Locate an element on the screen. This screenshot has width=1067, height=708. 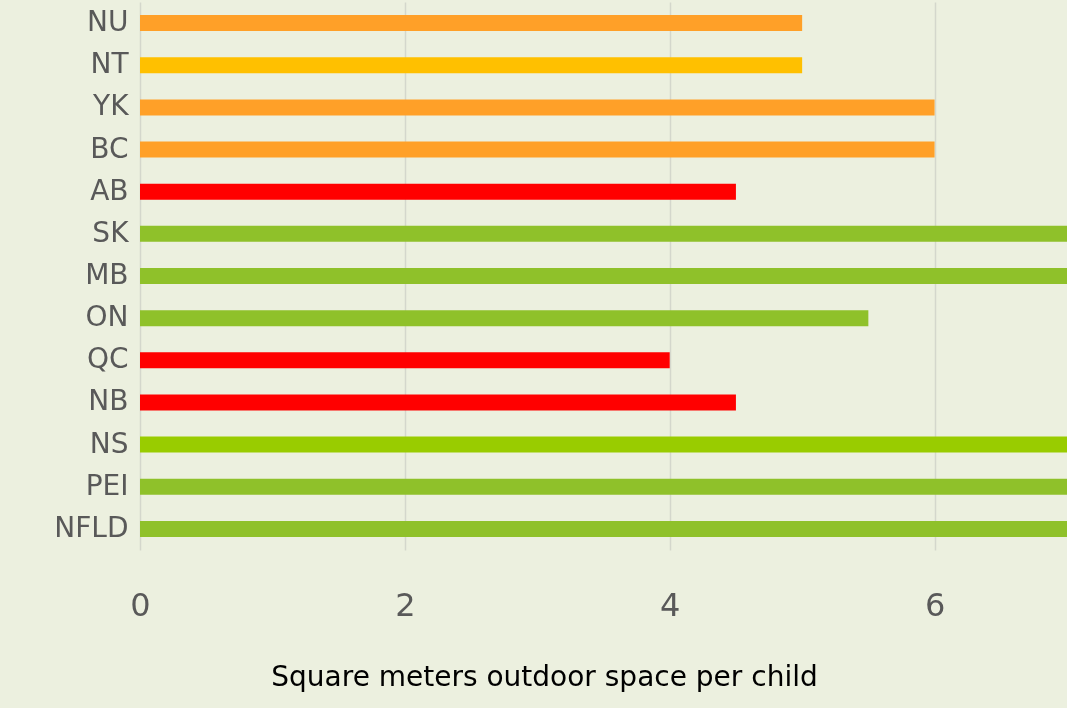
x-tick-label: 6 is located at coordinates (935, 604).